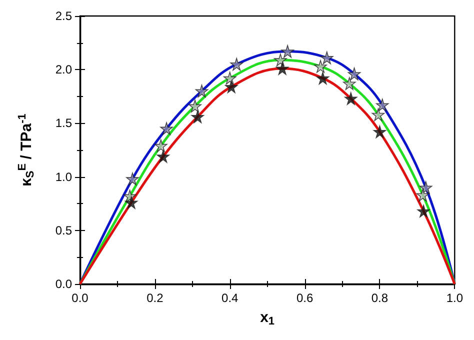  I want to click on x-tick-label: 0.4, so click(230, 298).